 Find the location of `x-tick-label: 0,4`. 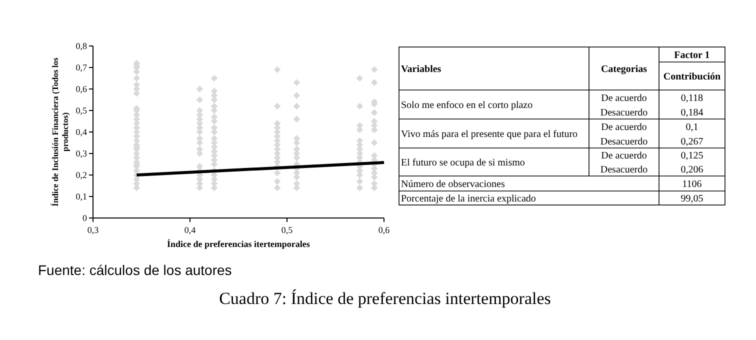

x-tick-label: 0,4 is located at coordinates (190, 230).